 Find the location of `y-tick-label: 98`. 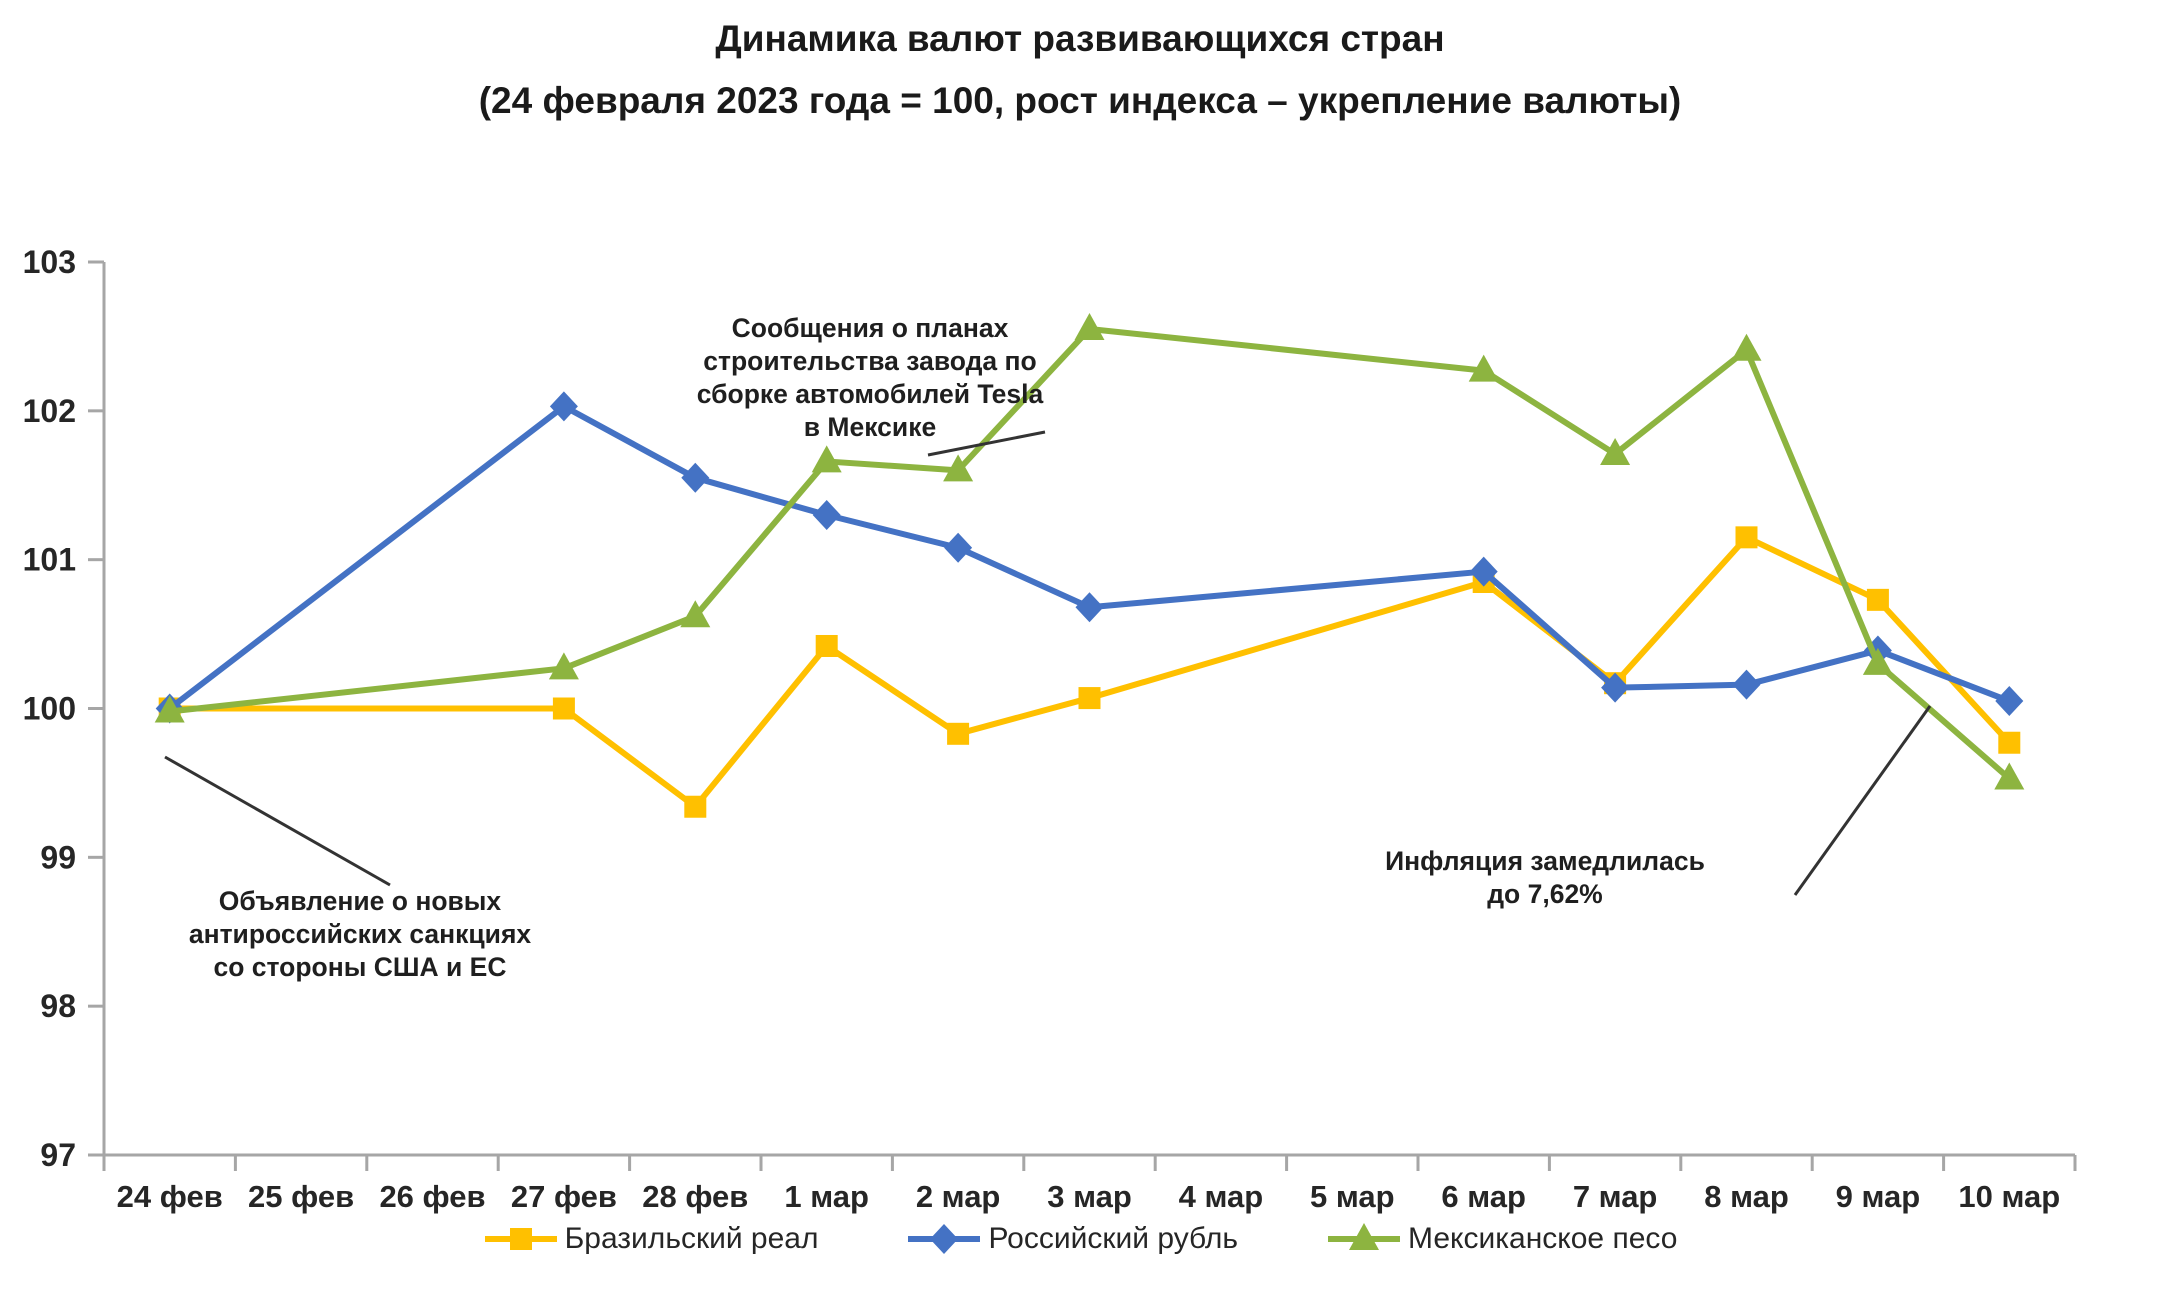

y-tick-label: 98 is located at coordinates (58, 1006).